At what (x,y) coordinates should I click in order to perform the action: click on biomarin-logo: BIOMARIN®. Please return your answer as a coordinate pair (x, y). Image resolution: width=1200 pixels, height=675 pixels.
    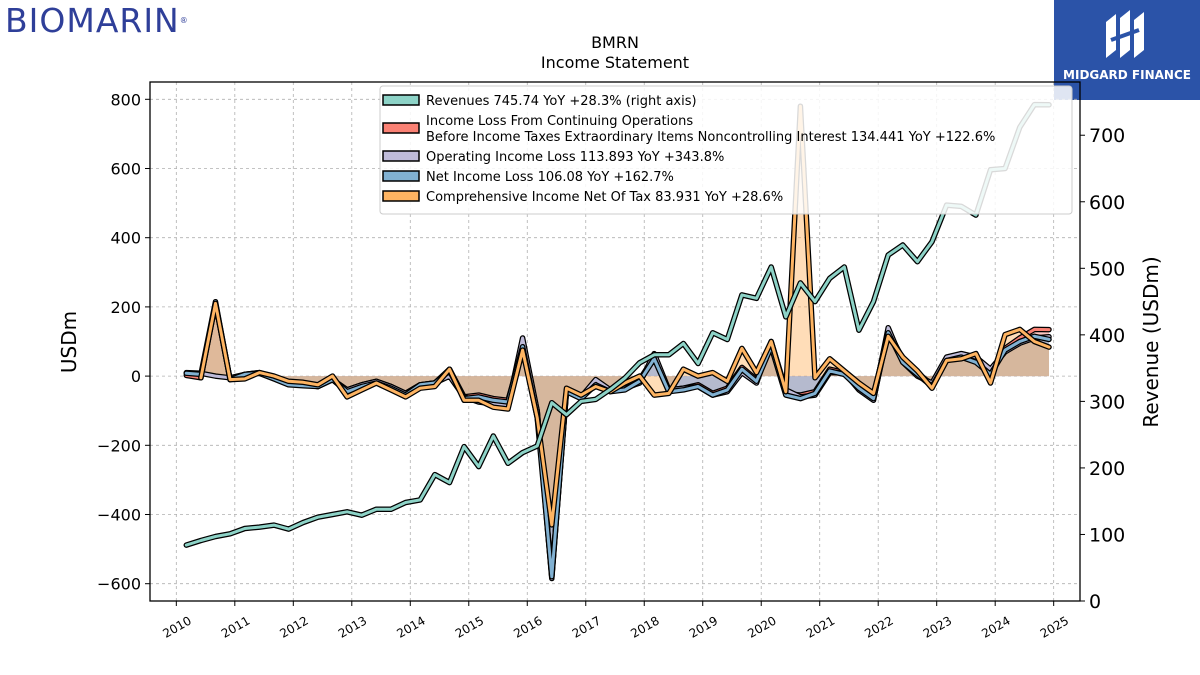
    Looking at the image, I should click on (97, 21).